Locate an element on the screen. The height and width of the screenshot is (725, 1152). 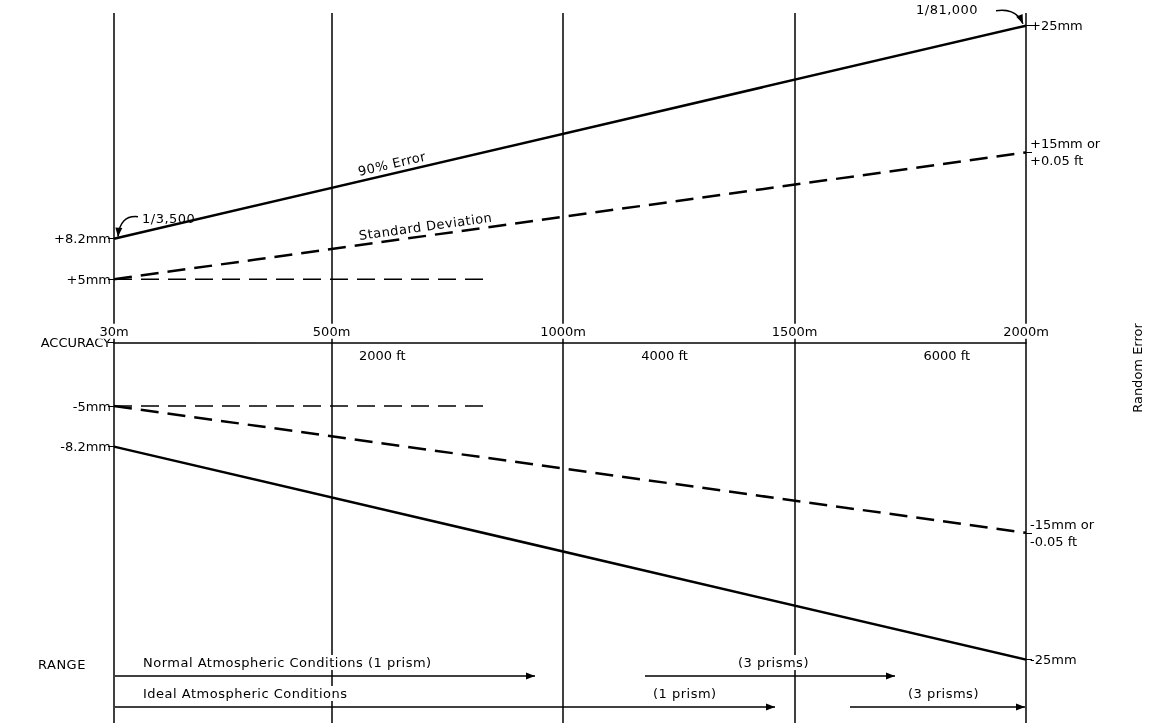
annotation: (1 prism) is located at coordinates (685, 693).